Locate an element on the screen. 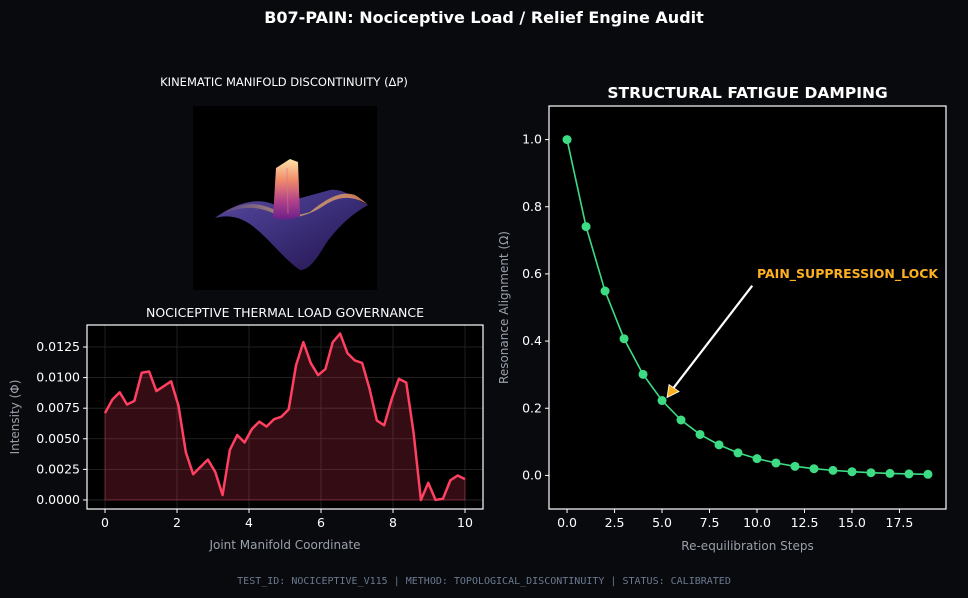 The image size is (968, 598). x-tick-label: 0 is located at coordinates (105, 522).